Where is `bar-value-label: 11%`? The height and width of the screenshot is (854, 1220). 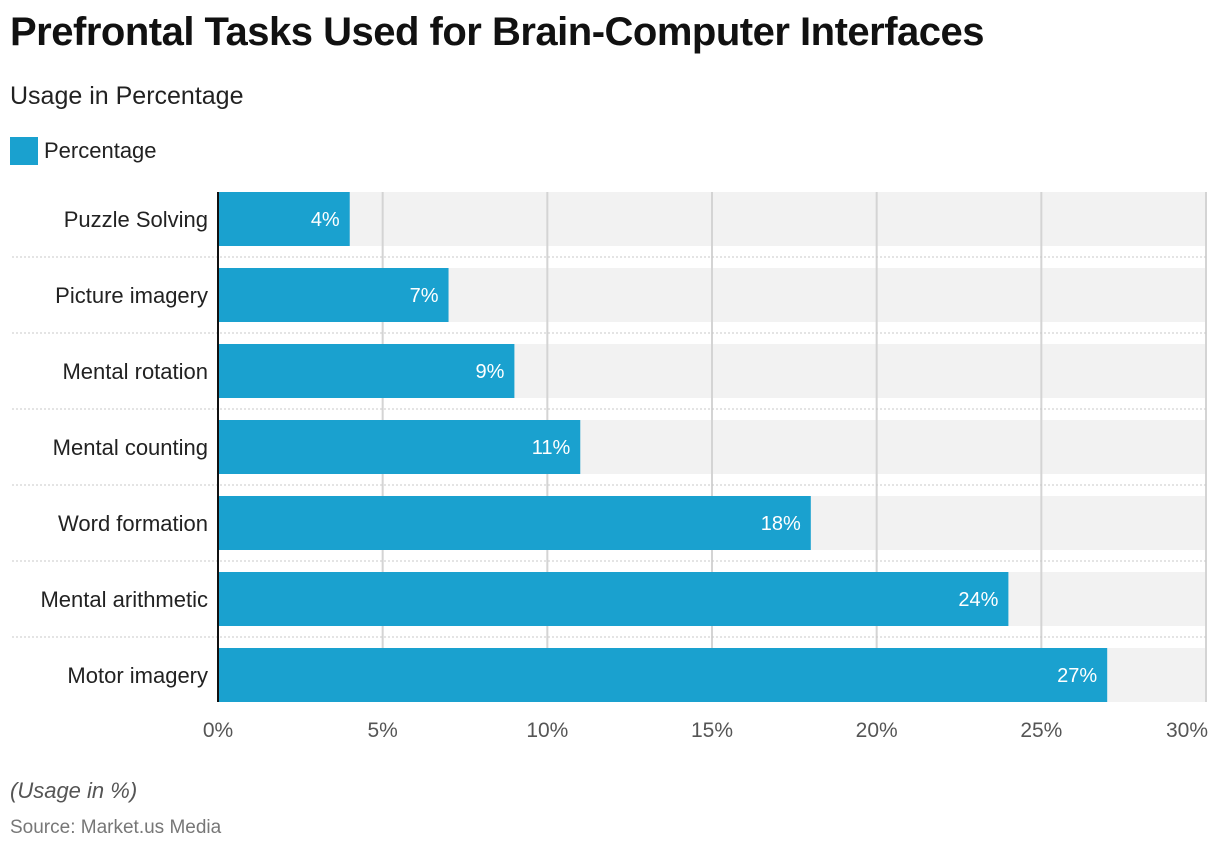 bar-value-label: 11% is located at coordinates (551, 448).